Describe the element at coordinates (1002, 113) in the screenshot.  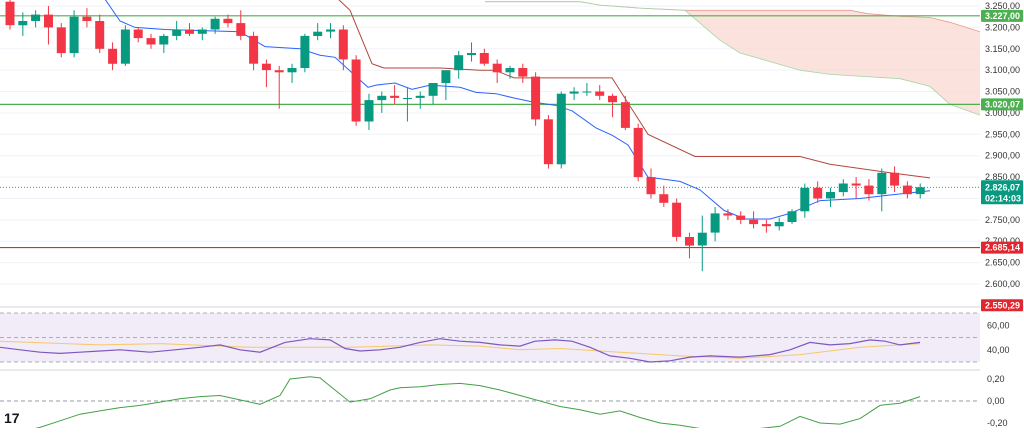
I see `price-tick-label: 3.000,00` at that location.